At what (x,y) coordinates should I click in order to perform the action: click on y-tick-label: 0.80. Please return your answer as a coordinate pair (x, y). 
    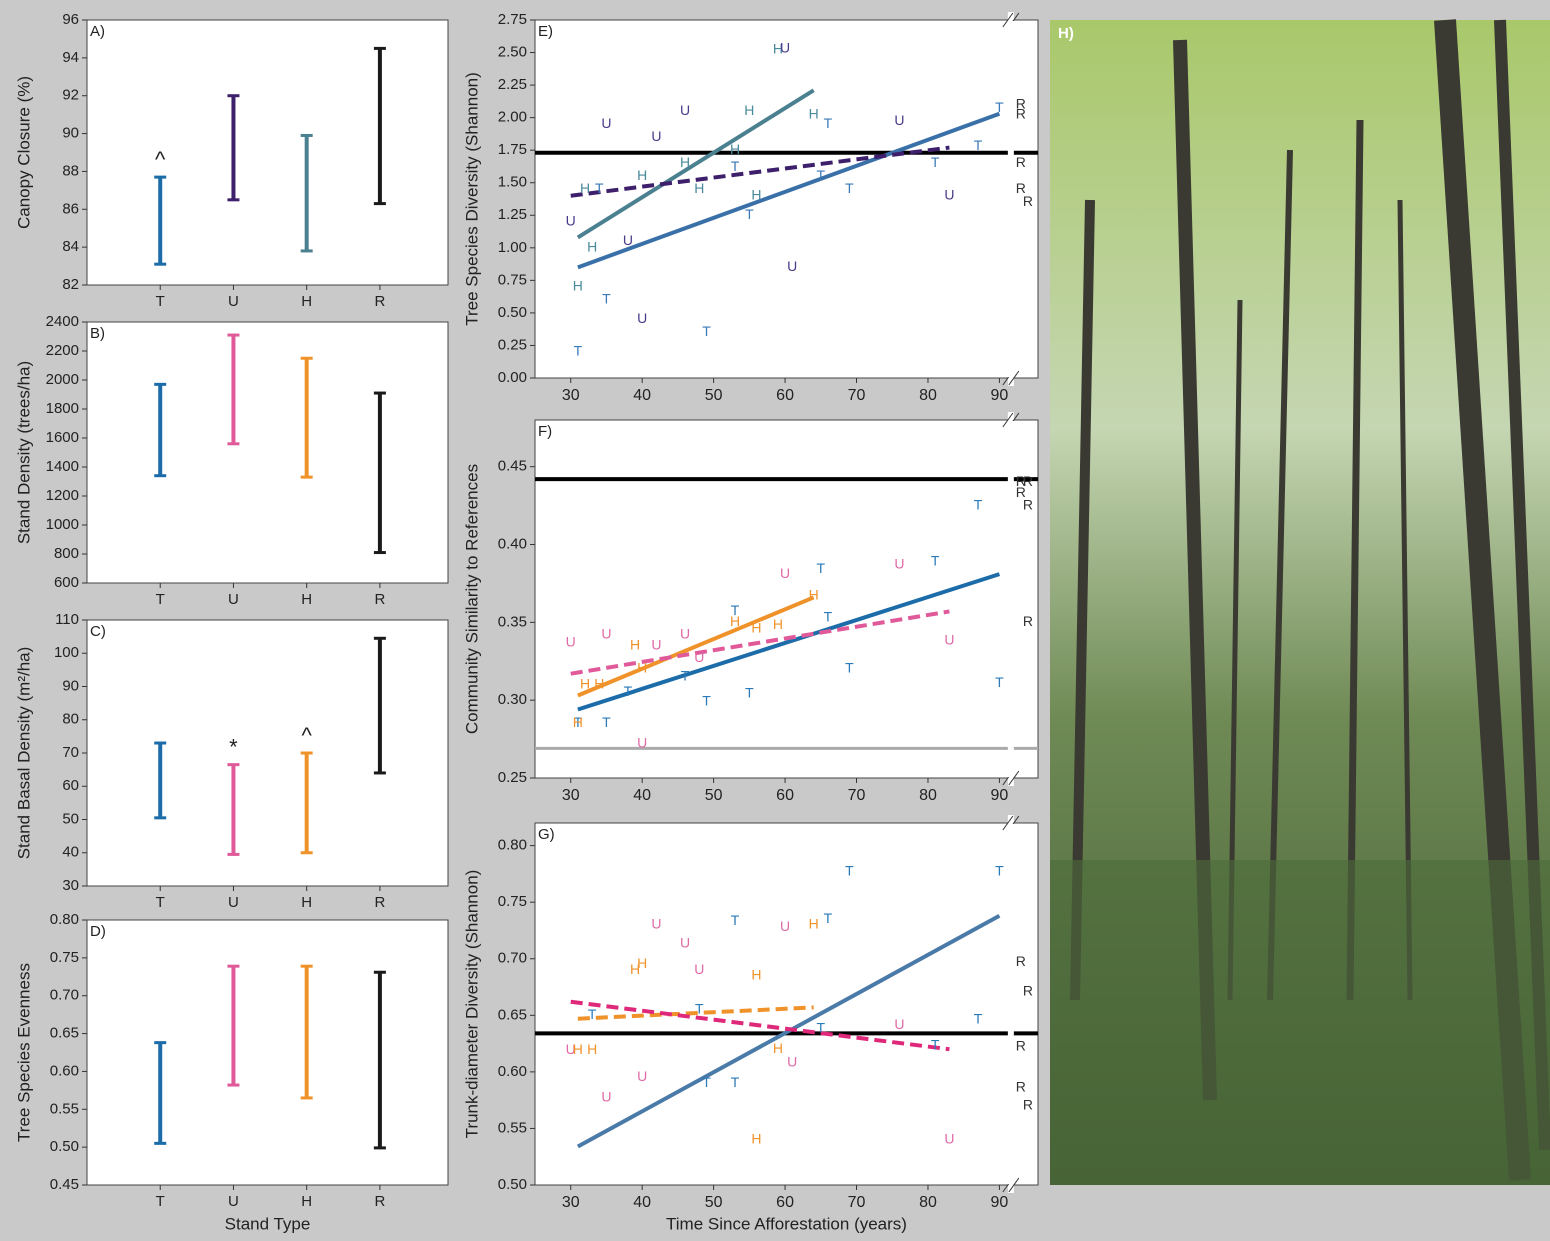
    Looking at the image, I should click on (64, 919).